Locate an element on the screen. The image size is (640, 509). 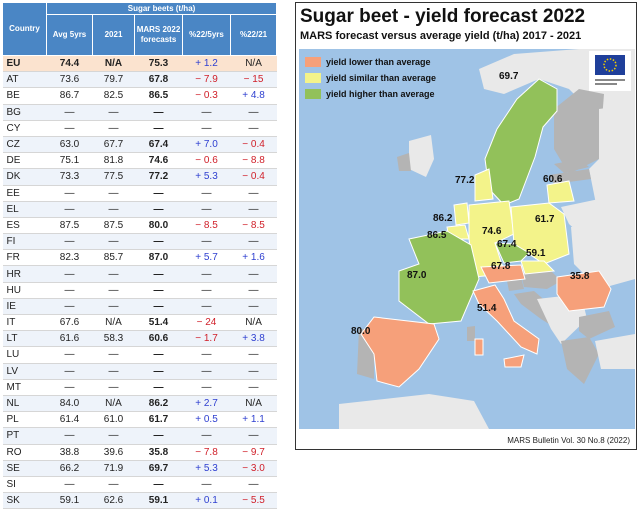
label-es: 80.0 is located at coordinates (361, 331).